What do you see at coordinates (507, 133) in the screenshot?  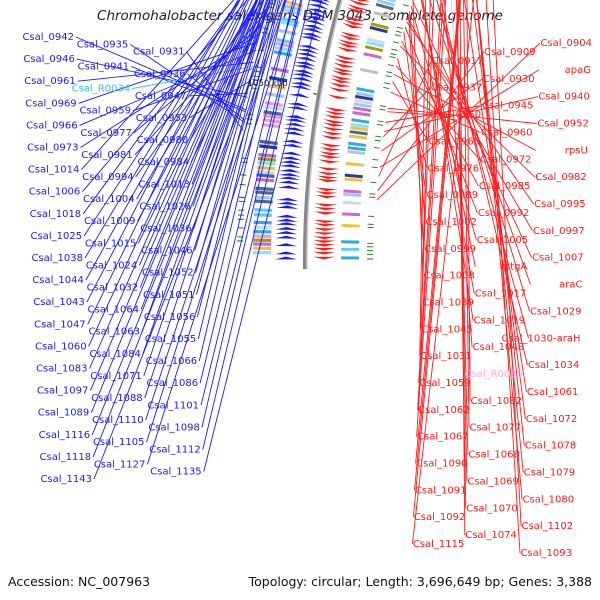 I see `gene-label: Csal_0960` at bounding box center [507, 133].